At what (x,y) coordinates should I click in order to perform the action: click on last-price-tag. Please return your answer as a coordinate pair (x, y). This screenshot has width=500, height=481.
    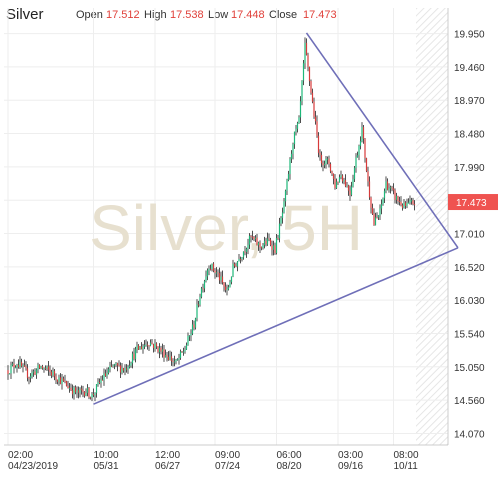
    Looking at the image, I should click on (473, 202).